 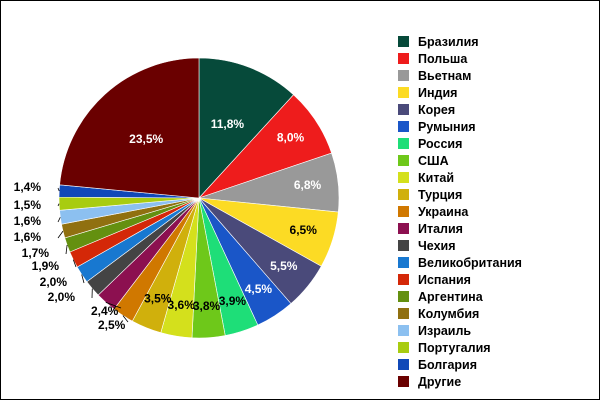 What do you see at coordinates (447, 126) in the screenshot?
I see `legend-label: Румыния` at bounding box center [447, 126].